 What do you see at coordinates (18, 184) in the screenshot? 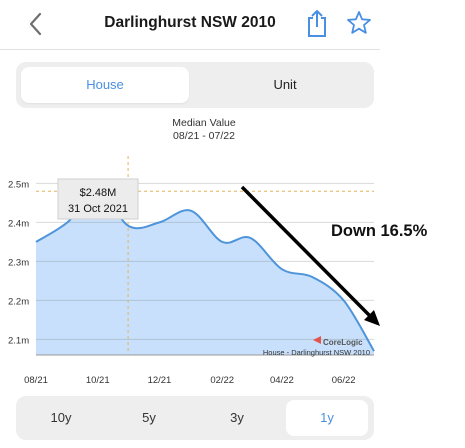
I see `y-tick-label: 2.5m` at bounding box center [18, 184].